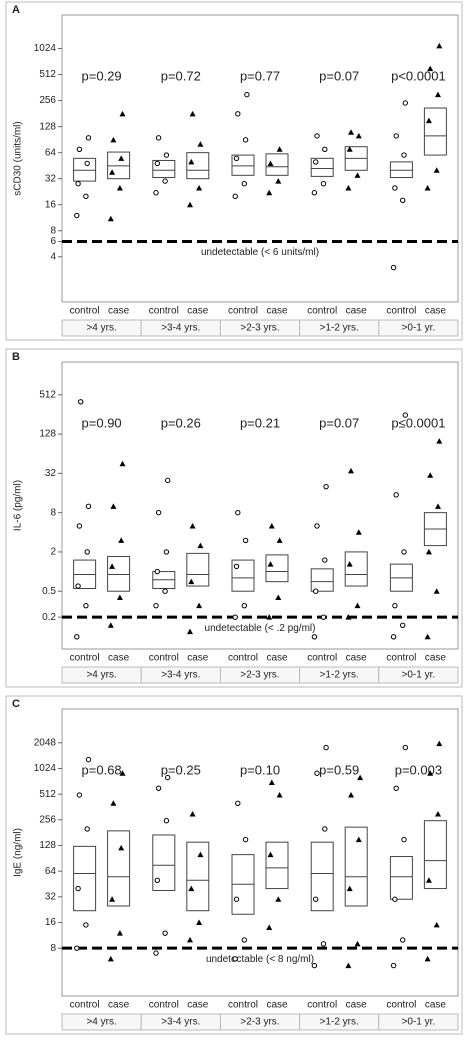  I want to click on y-tick-label: 256, so click(47, 819).